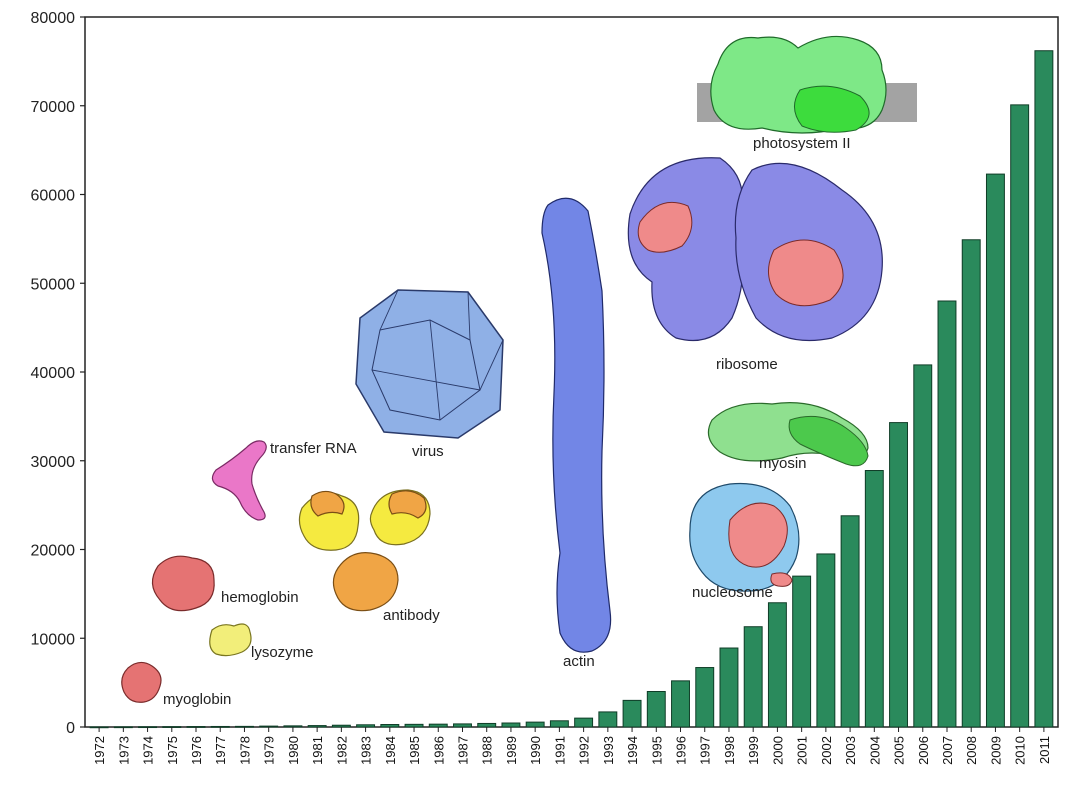 The width and height of the screenshot is (1080, 797). I want to click on bar-2006, so click(923, 546).